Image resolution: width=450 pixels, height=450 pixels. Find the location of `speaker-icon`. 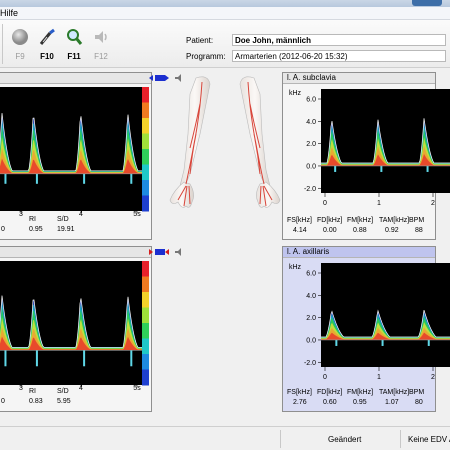

speaker-icon is located at coordinates (101, 37).